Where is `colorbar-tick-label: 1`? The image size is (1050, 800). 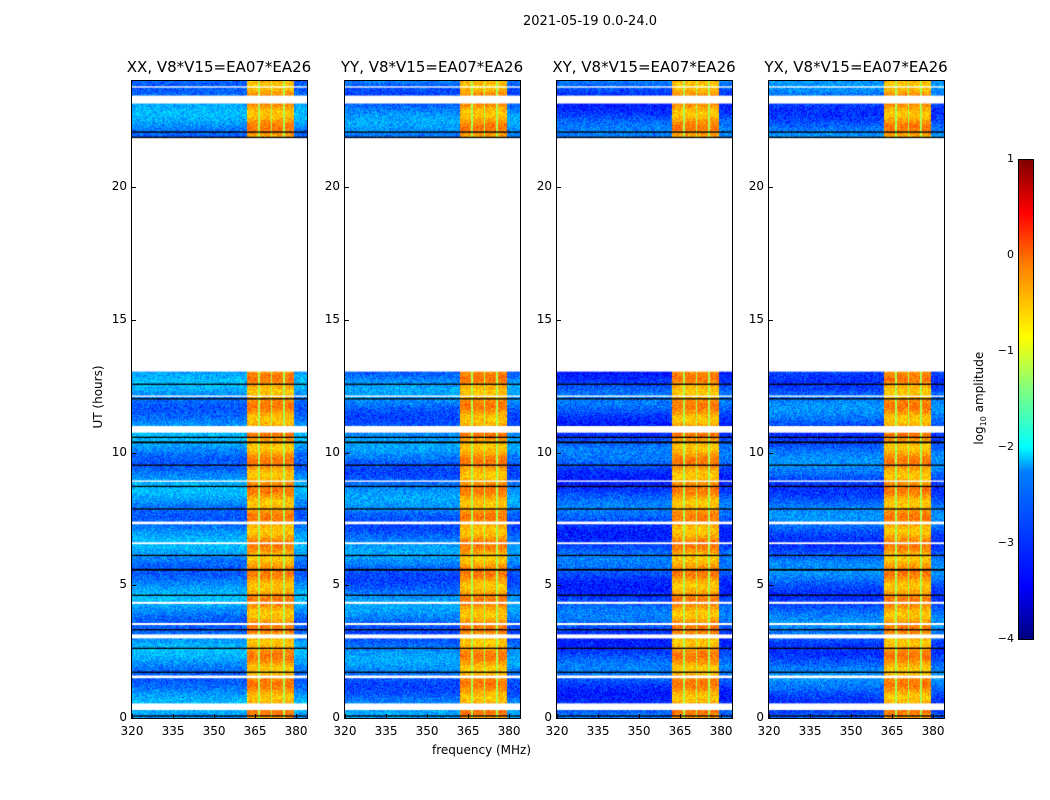
colorbar-tick-label: 1 is located at coordinates (1010, 158).